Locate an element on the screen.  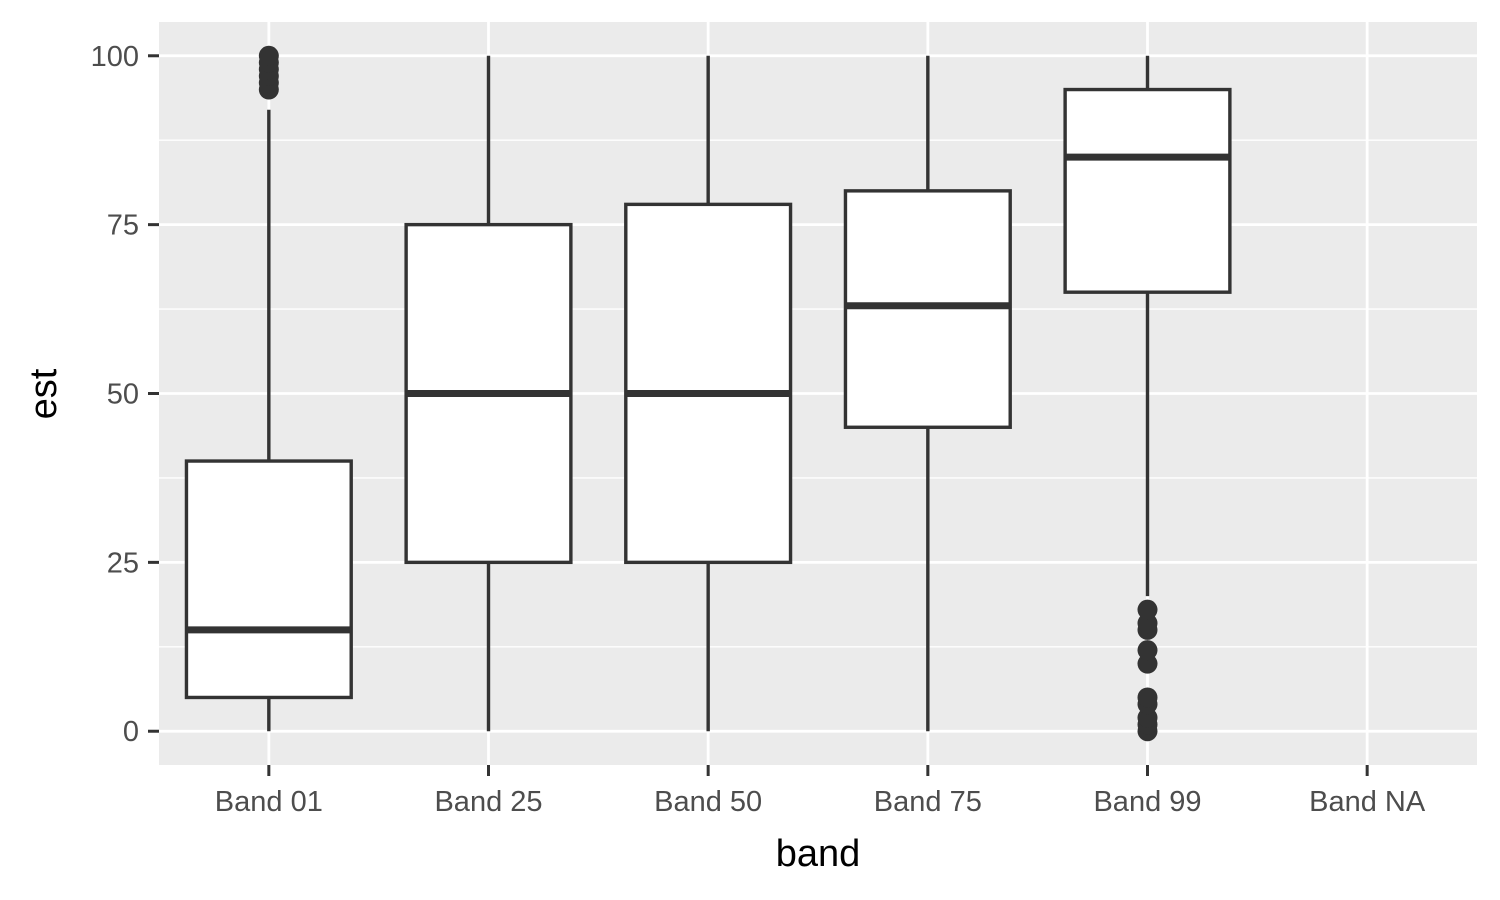
y-tick-label: 100 is located at coordinates (115, 57).